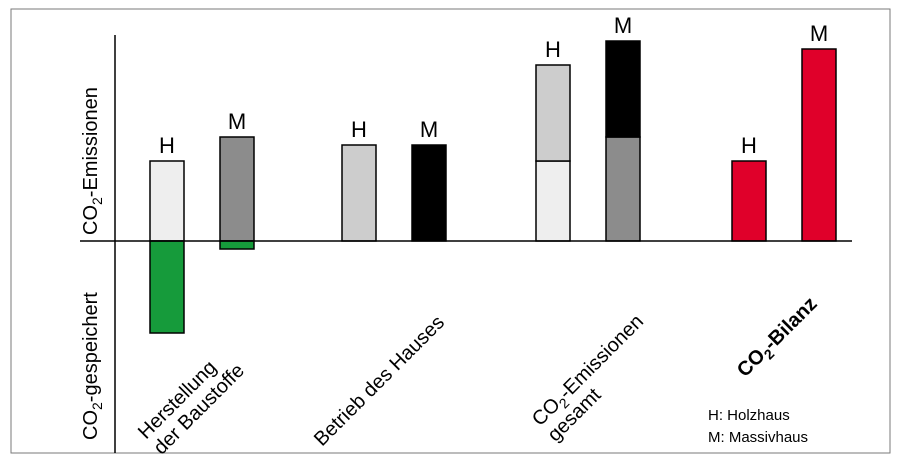 The height and width of the screenshot is (463, 901). Describe the element at coordinates (758, 426) in the screenshot. I see `legend: H: Holzhaus M: Massivhaus` at that location.